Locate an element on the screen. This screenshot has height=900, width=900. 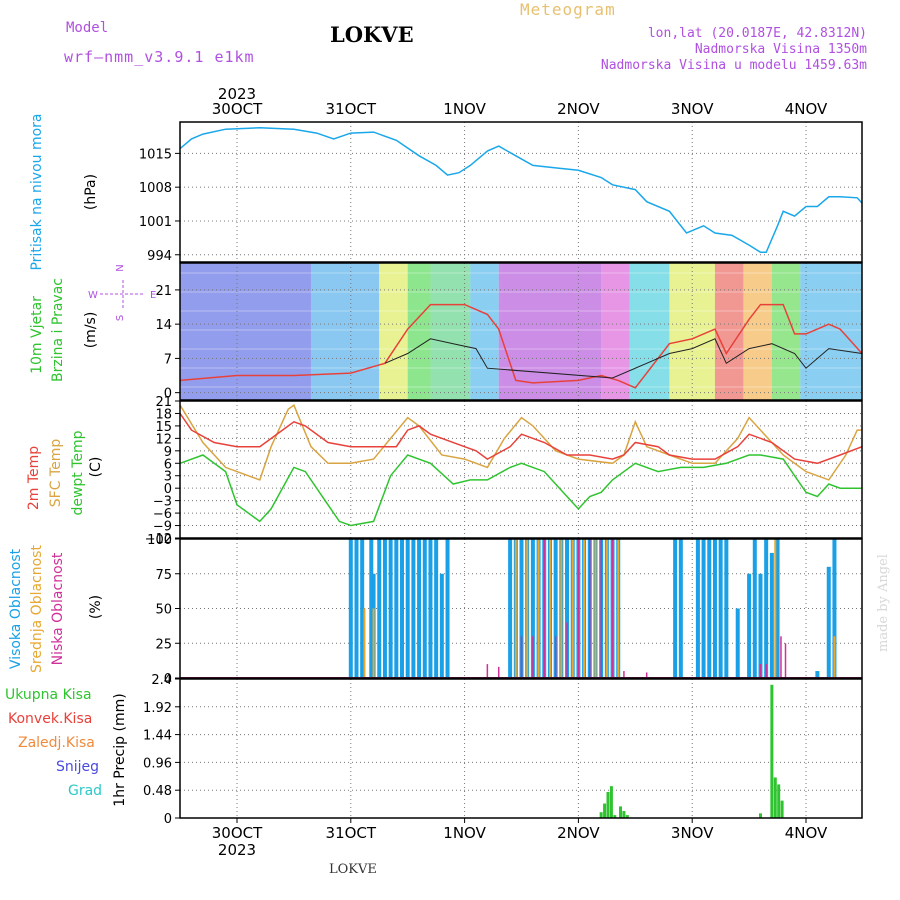
high-cloud-axis-title: Visoka Oblacnost is located at coordinates (16, 608).